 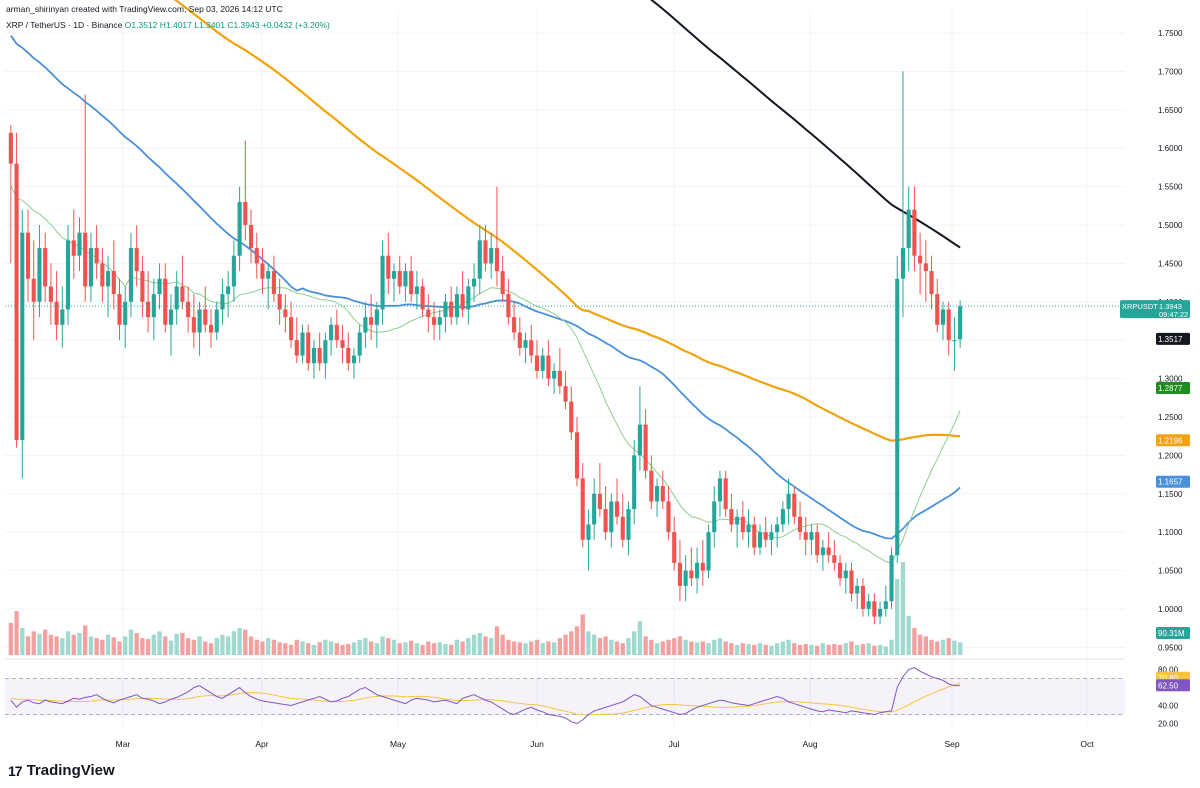 I want to click on time-axis: Mar Apr May Jun Jul Aug Sep Oct, so click(x=605, y=744).